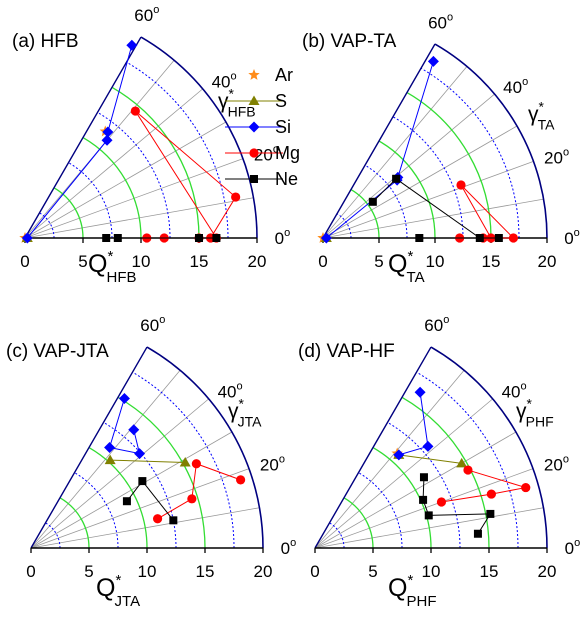 The height and width of the screenshot is (624, 584). I want to click on legend-label: Mg, so click(287, 153).